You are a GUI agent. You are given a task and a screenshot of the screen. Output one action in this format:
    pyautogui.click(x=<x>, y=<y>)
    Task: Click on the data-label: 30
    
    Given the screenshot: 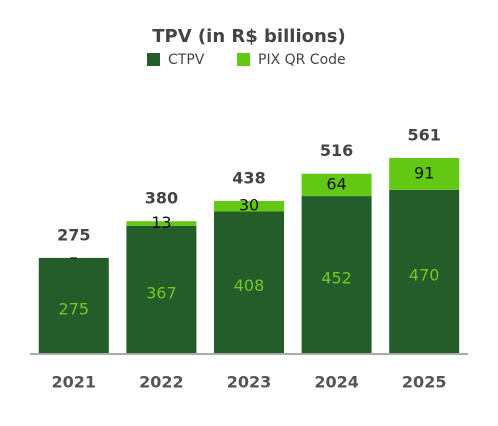 What is the action you would take?
    pyautogui.click(x=249, y=205)
    